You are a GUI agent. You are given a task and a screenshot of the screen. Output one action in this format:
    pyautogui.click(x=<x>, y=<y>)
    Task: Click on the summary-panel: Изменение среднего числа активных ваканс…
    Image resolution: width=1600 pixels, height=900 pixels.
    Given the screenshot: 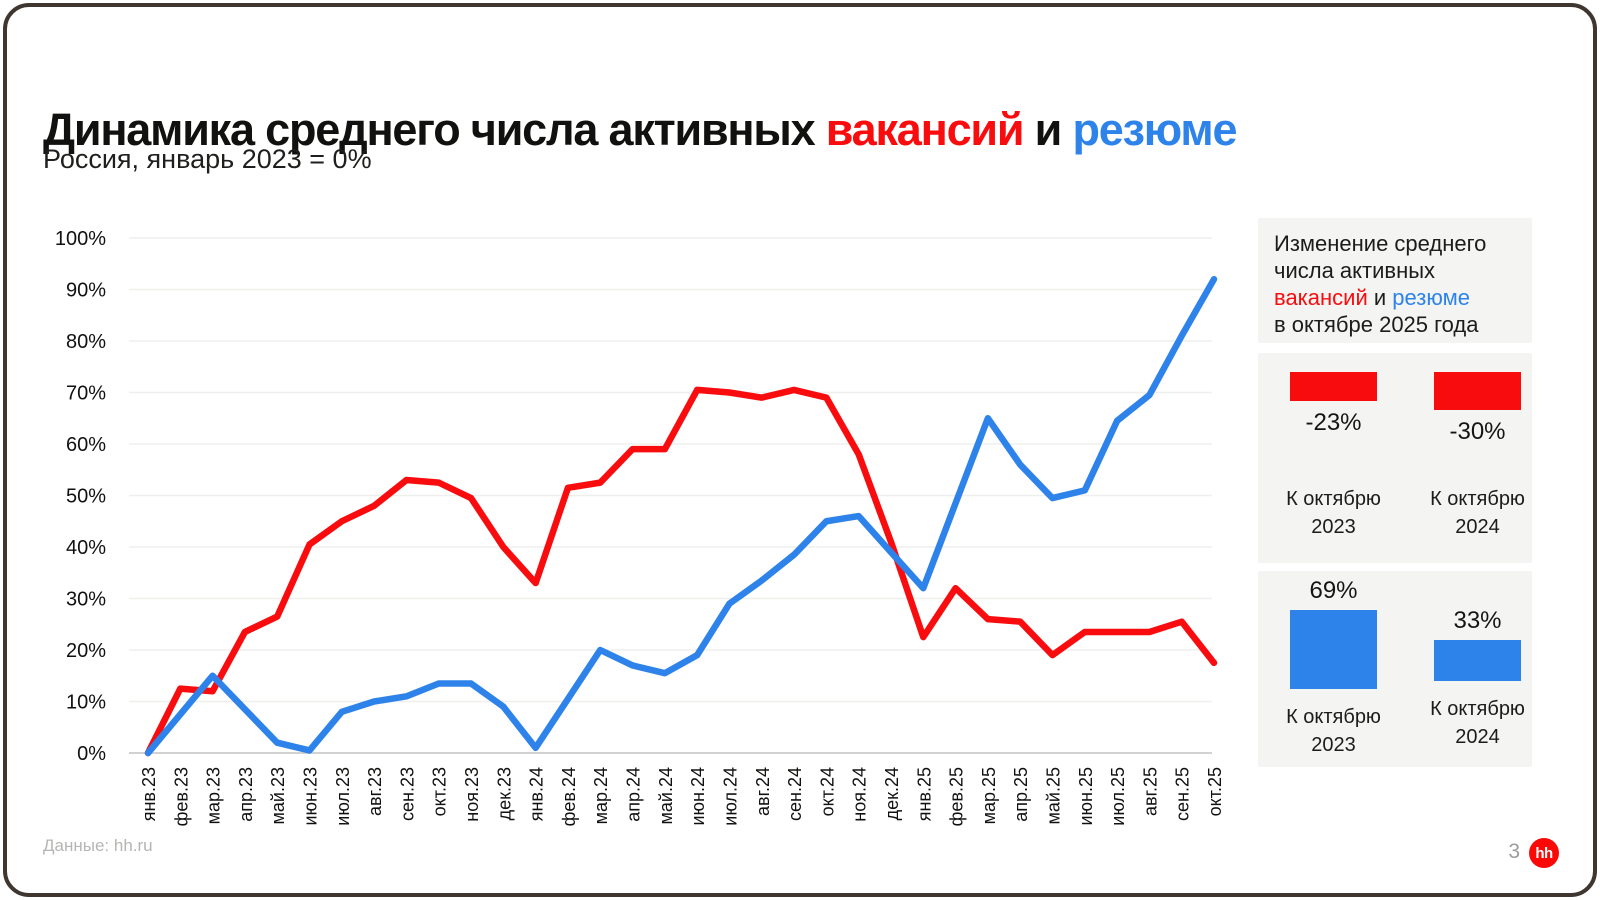 What is the action you would take?
    pyautogui.click(x=1395, y=492)
    